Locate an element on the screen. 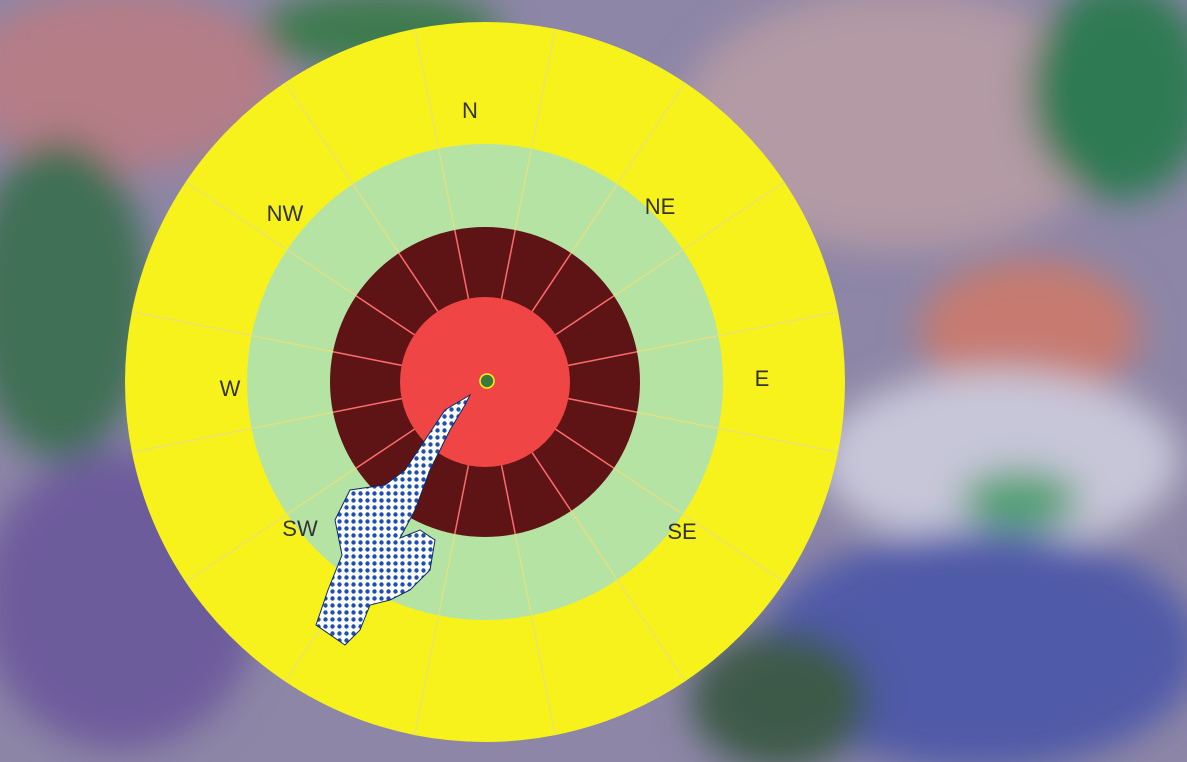  compass-label: N is located at coordinates (470, 110).